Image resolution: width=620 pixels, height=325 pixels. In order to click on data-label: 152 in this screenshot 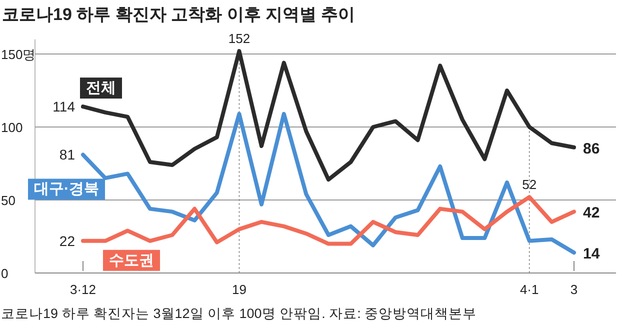, I will do `click(239, 38)`.